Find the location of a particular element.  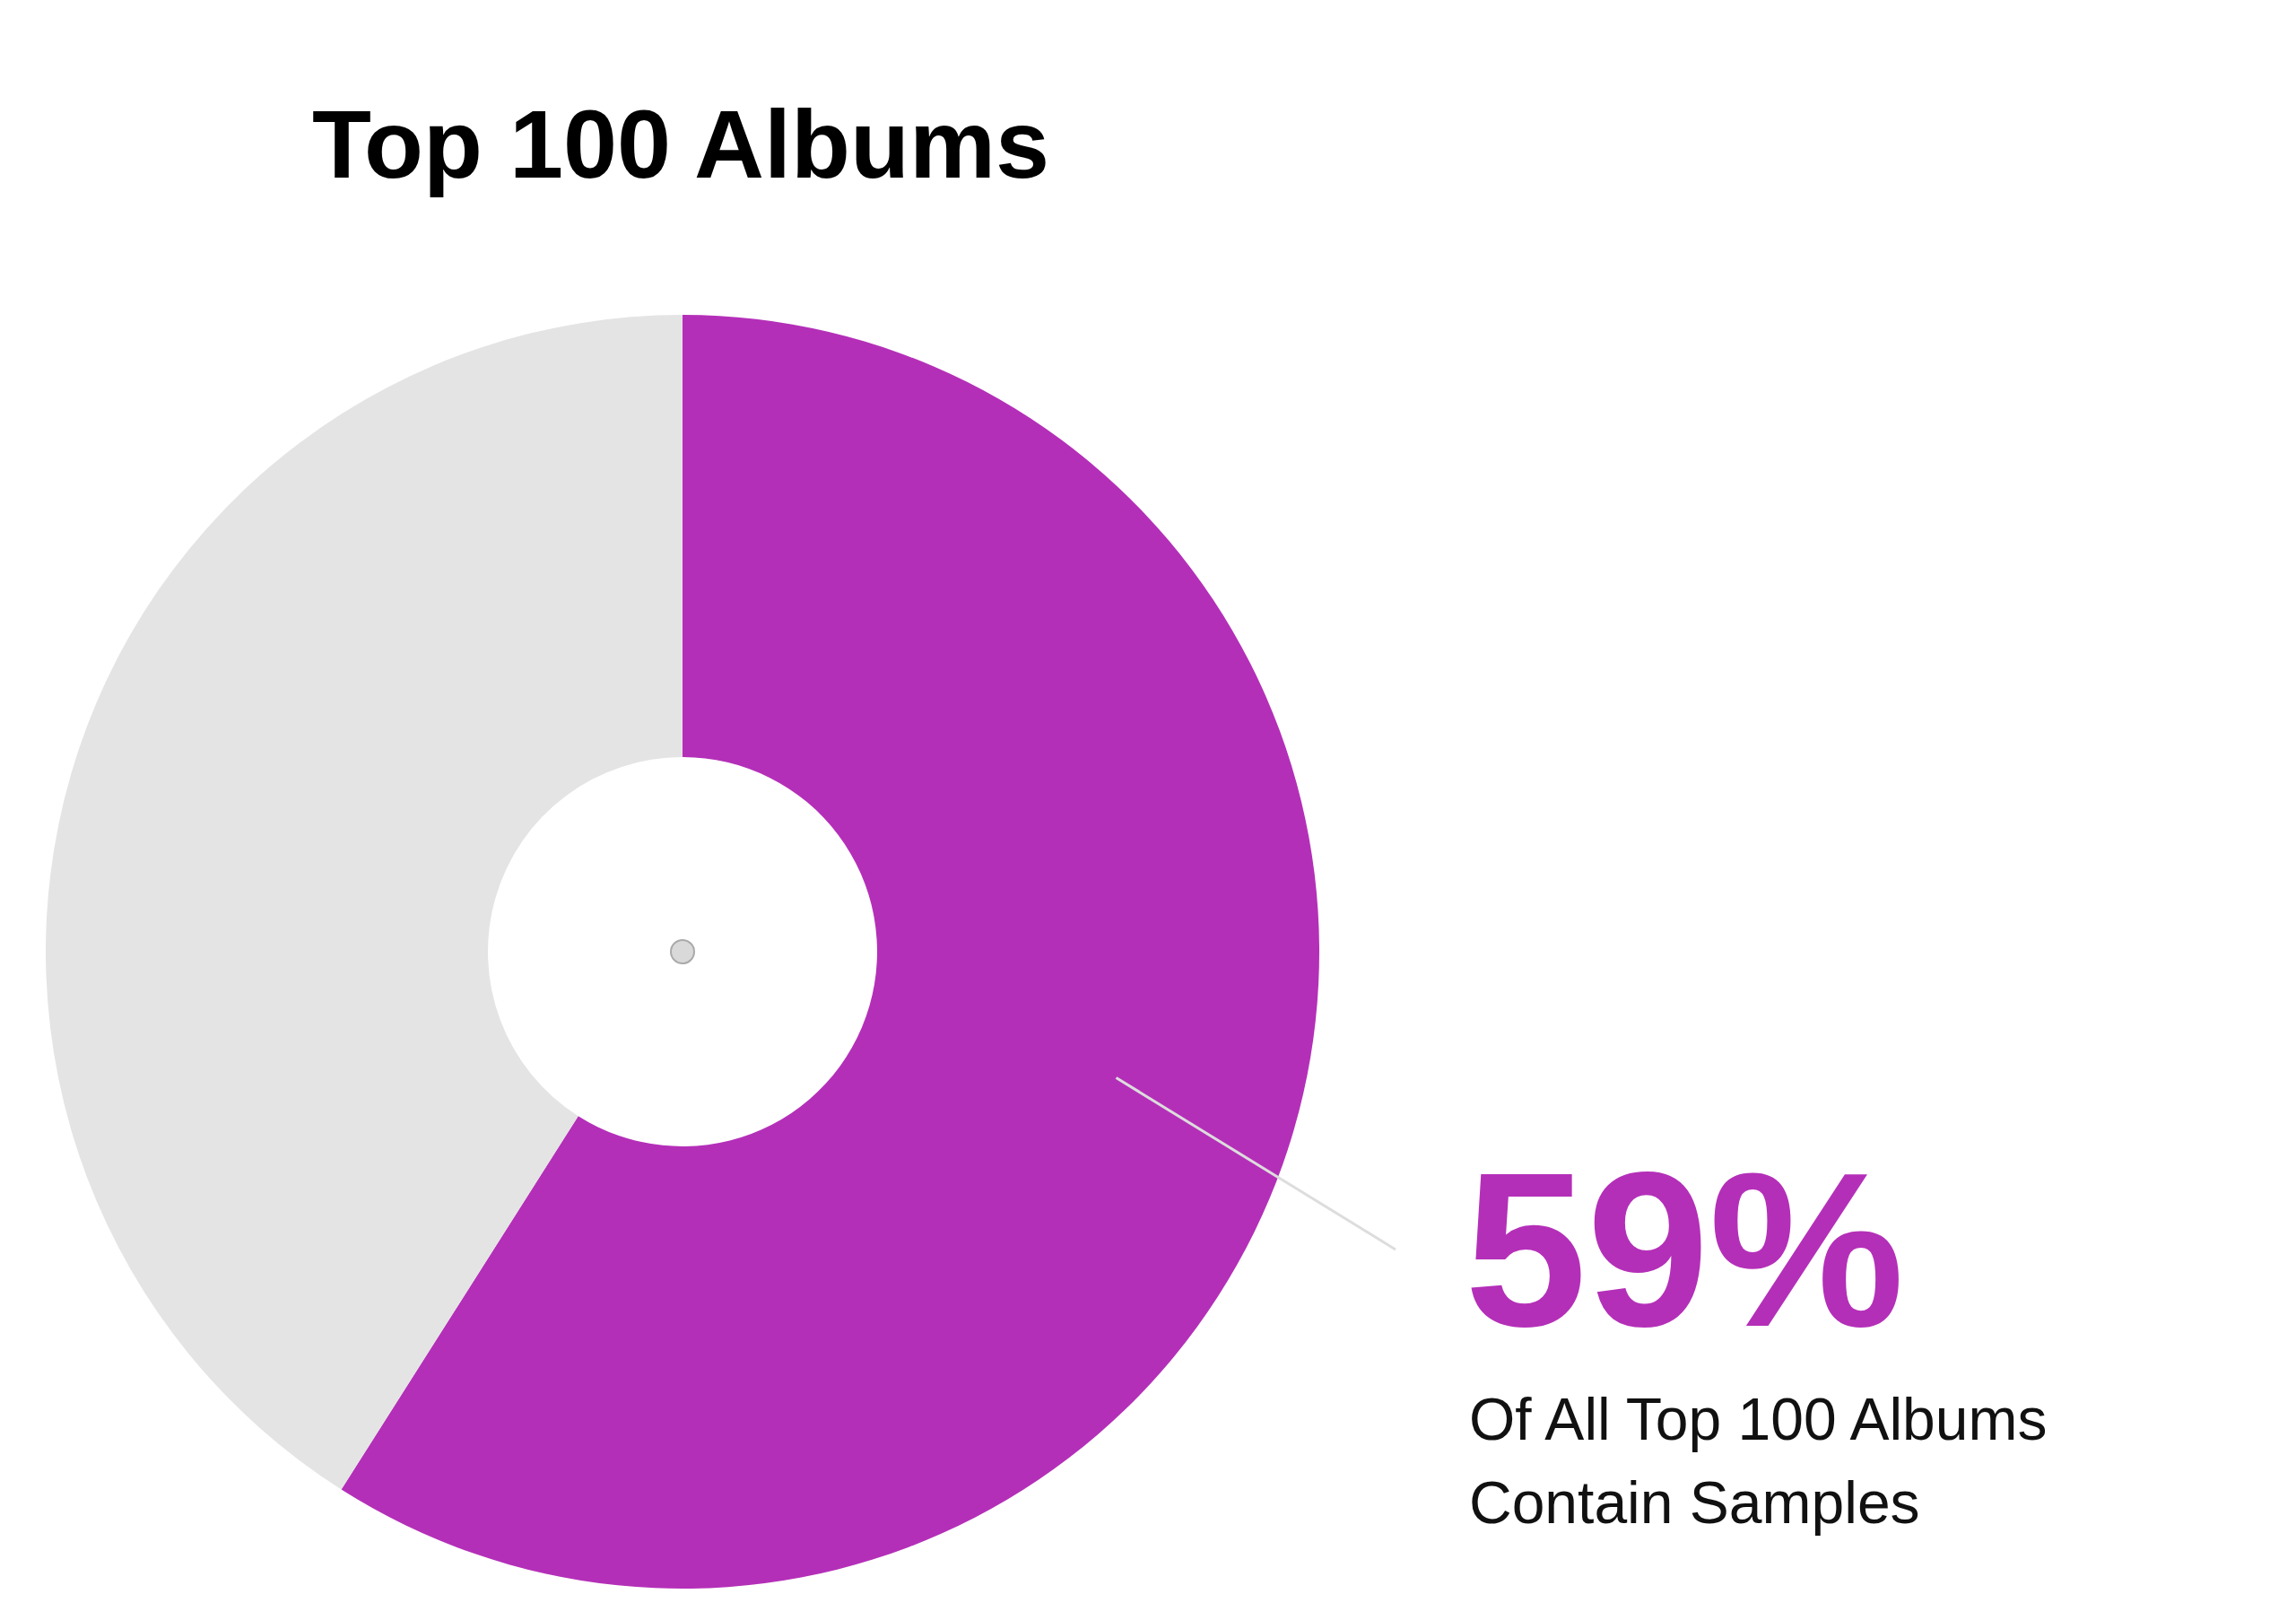

chart-title: Top 100 Albums is located at coordinates (681, 144).